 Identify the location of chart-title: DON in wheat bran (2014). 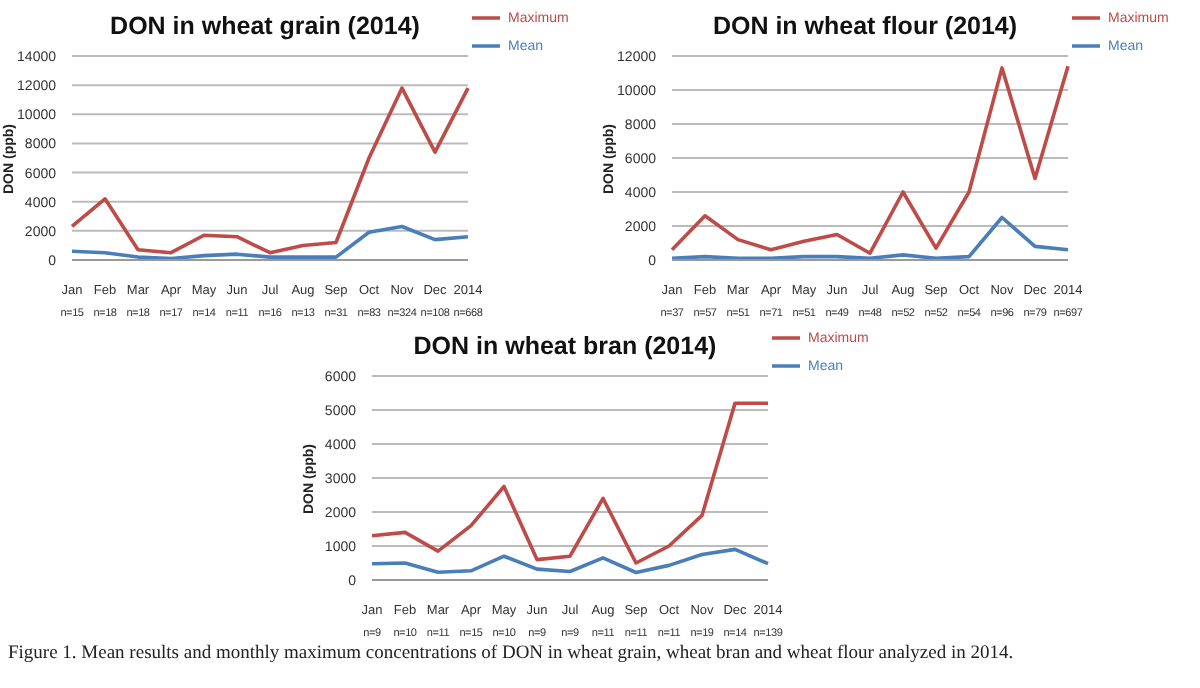
(565, 346).